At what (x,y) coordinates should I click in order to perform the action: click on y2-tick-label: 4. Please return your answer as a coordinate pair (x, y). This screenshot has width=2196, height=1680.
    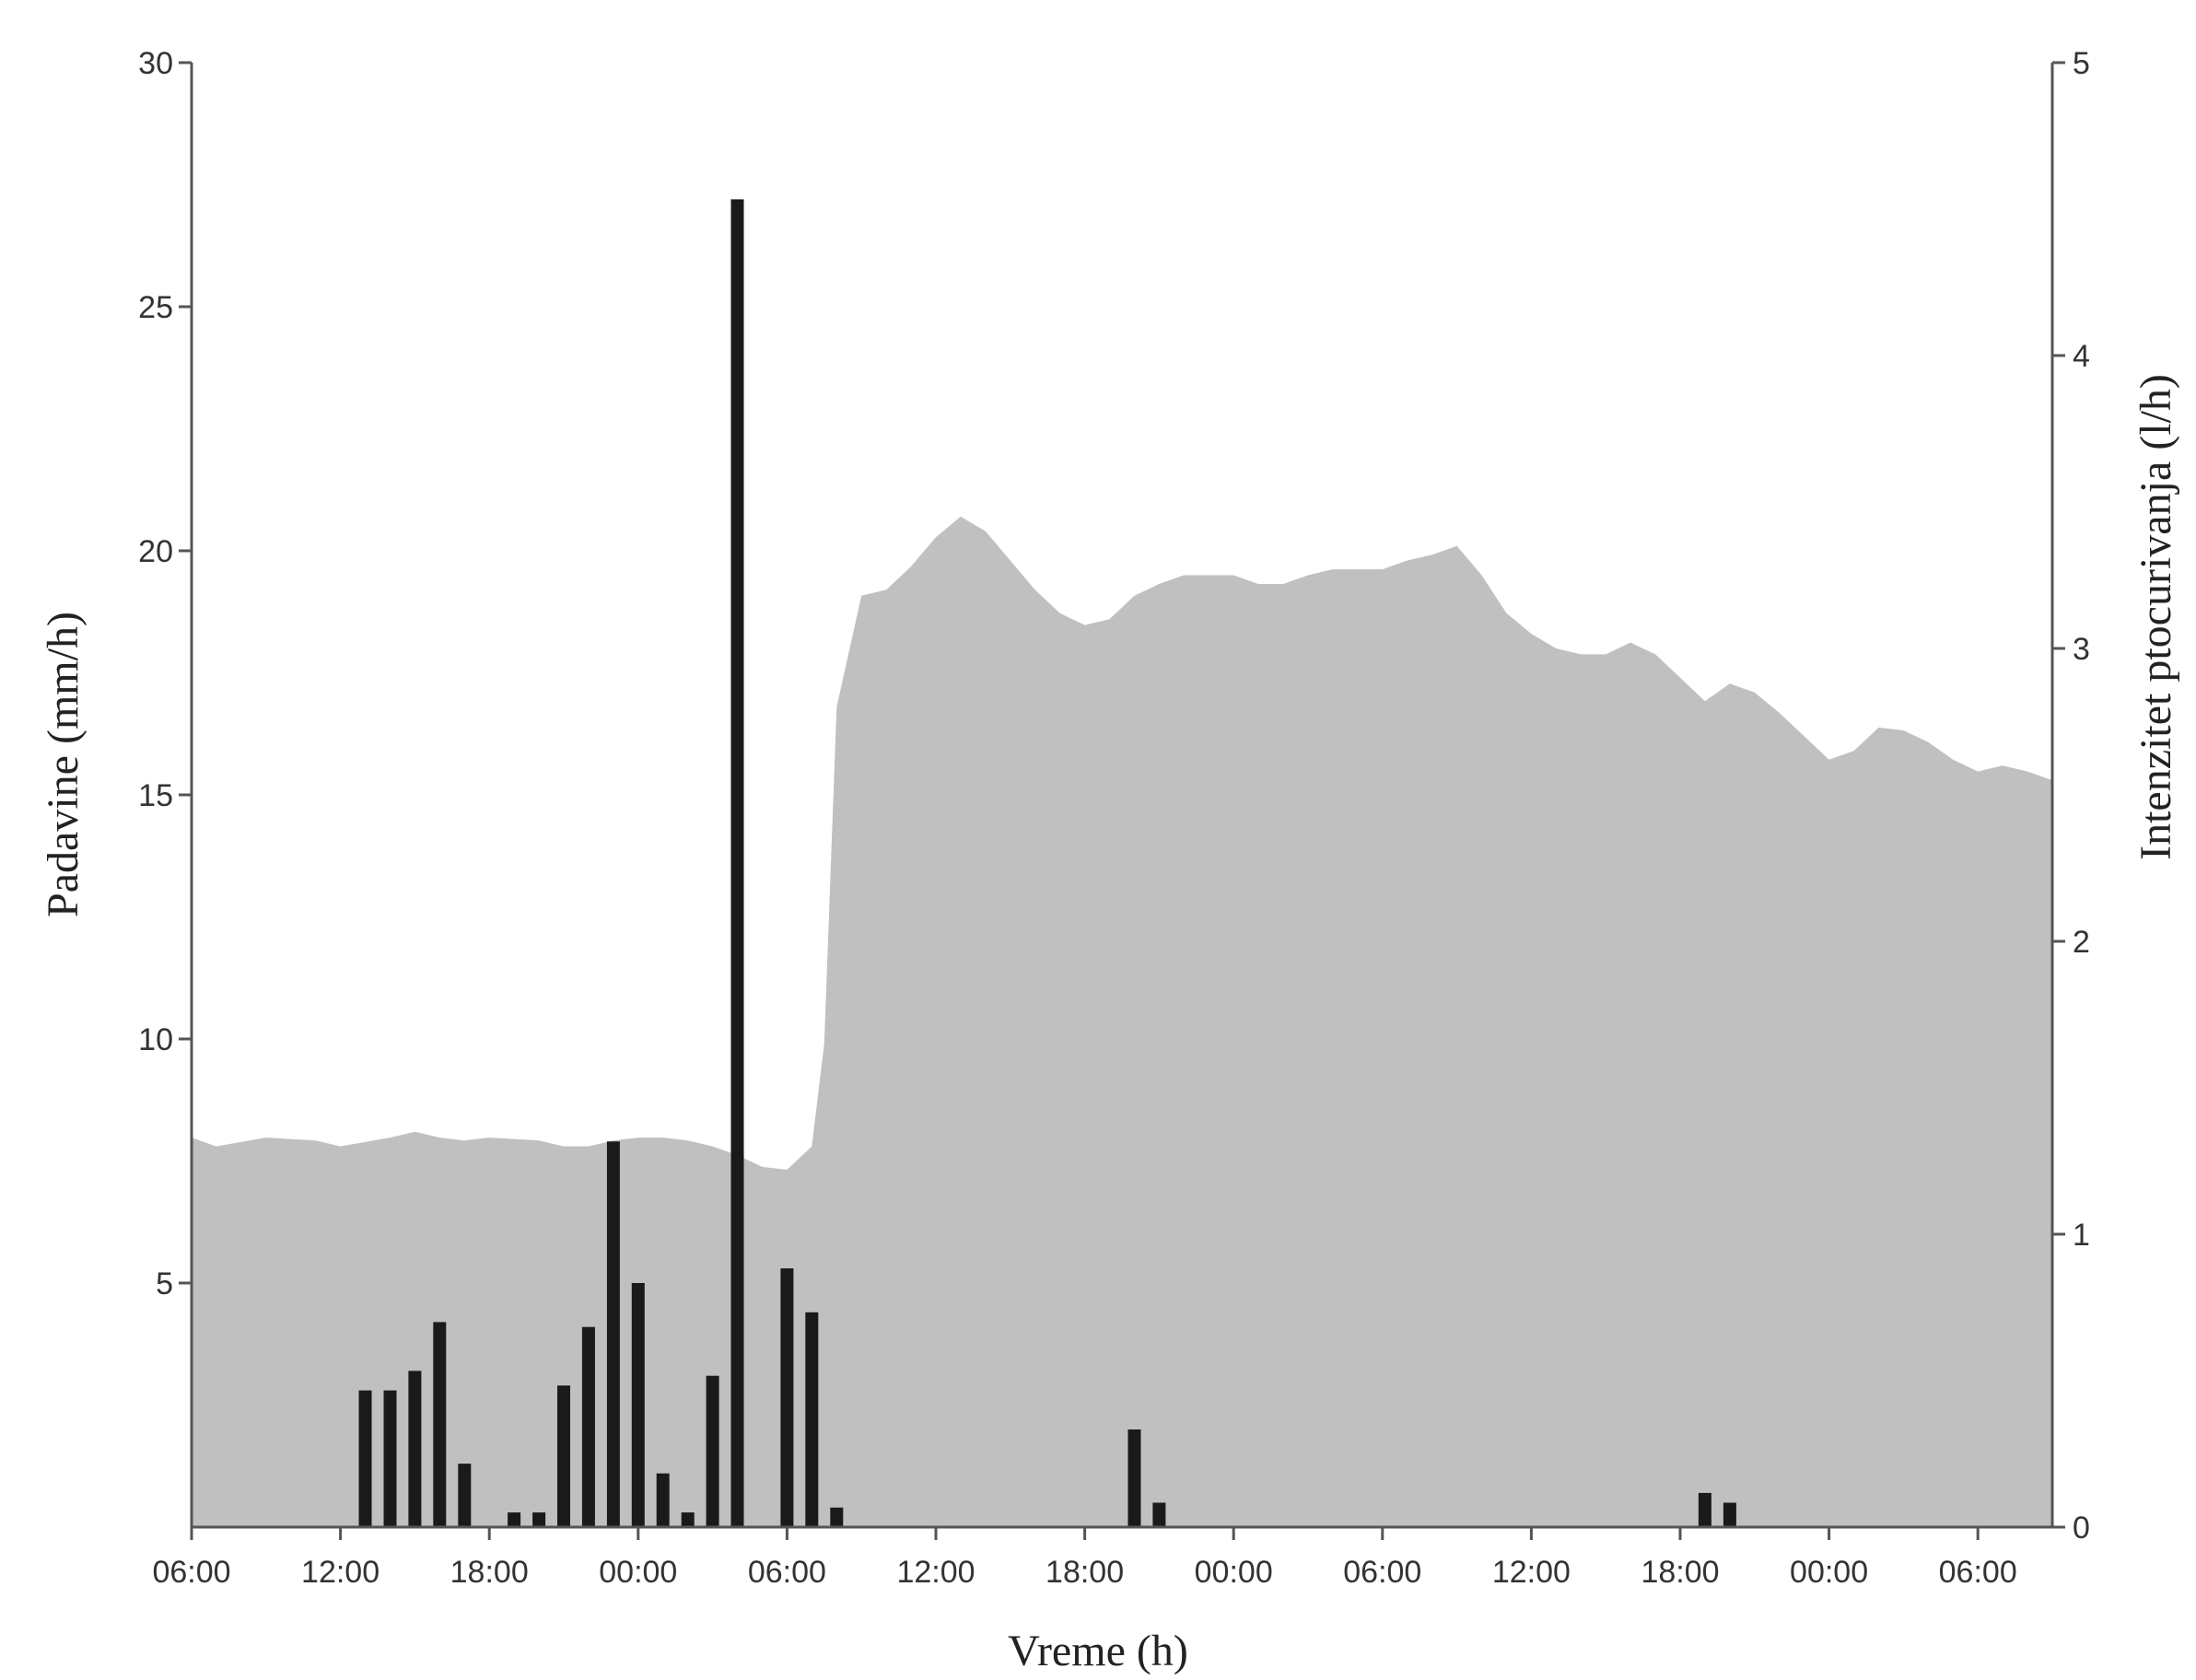
    Looking at the image, I should click on (2081, 356).